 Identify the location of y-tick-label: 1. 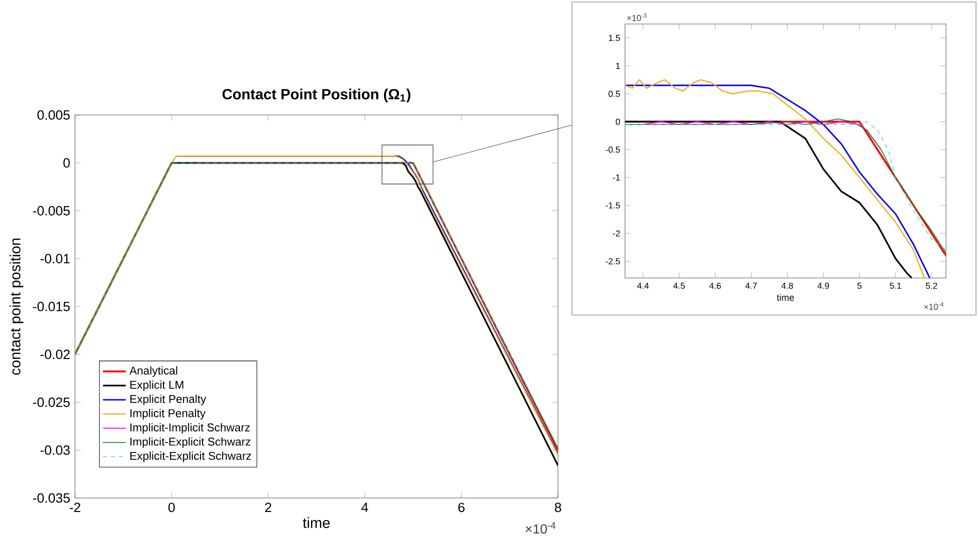
(618, 65).